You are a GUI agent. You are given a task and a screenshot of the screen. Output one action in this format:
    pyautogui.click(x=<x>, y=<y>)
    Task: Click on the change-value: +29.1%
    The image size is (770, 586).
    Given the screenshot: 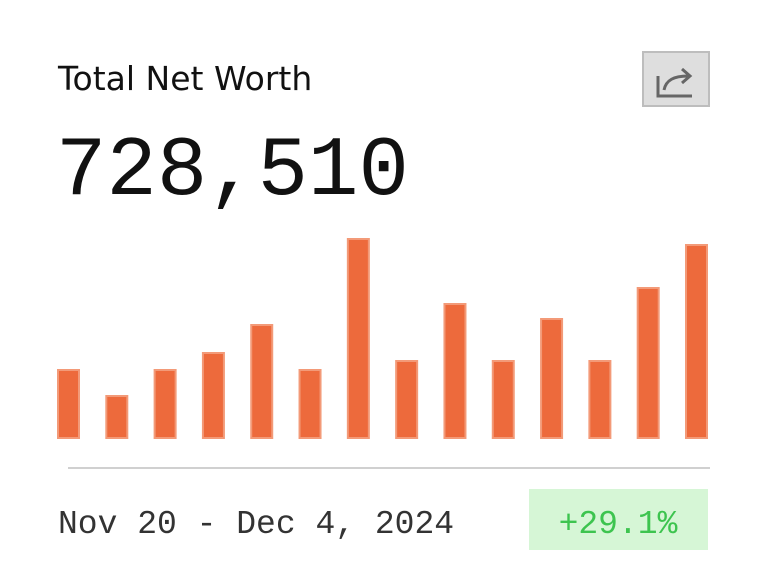 What is the action you would take?
    pyautogui.click(x=618, y=524)
    